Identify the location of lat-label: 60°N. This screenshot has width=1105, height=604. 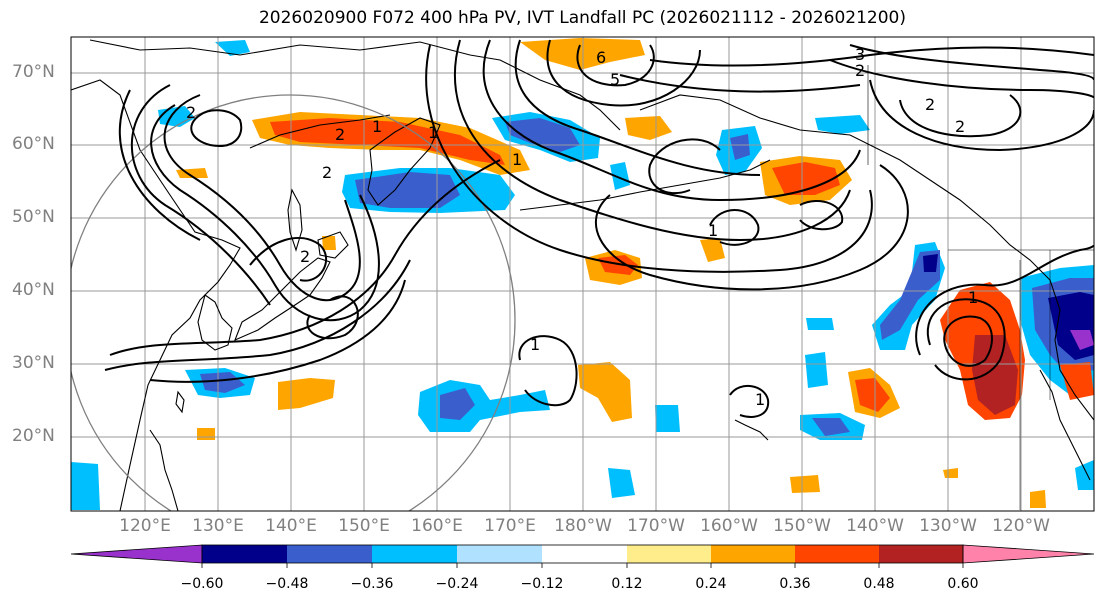
(33, 144).